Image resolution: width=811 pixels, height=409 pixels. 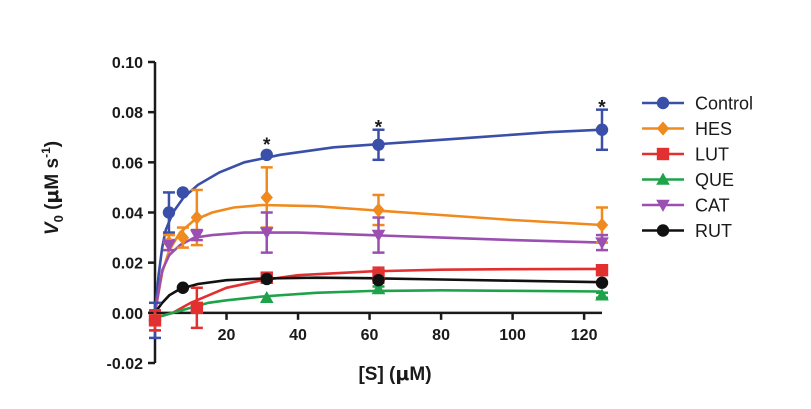 What do you see at coordinates (663, 205) in the screenshot?
I see `legend-marker-cat` at bounding box center [663, 205].